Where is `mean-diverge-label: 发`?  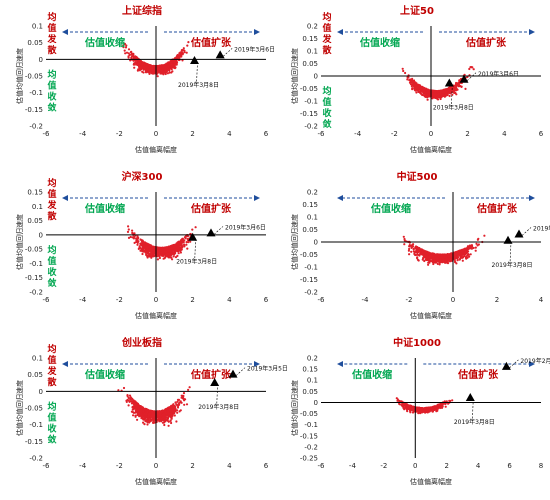 mean-diverge-label: 发 is located at coordinates (51, 205).